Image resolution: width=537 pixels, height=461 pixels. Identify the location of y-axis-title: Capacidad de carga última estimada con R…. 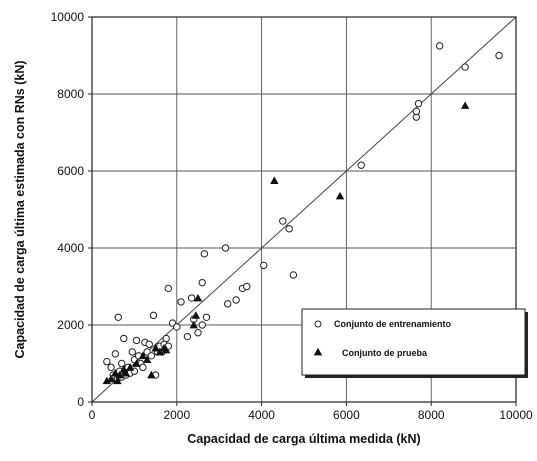
(20, 209).